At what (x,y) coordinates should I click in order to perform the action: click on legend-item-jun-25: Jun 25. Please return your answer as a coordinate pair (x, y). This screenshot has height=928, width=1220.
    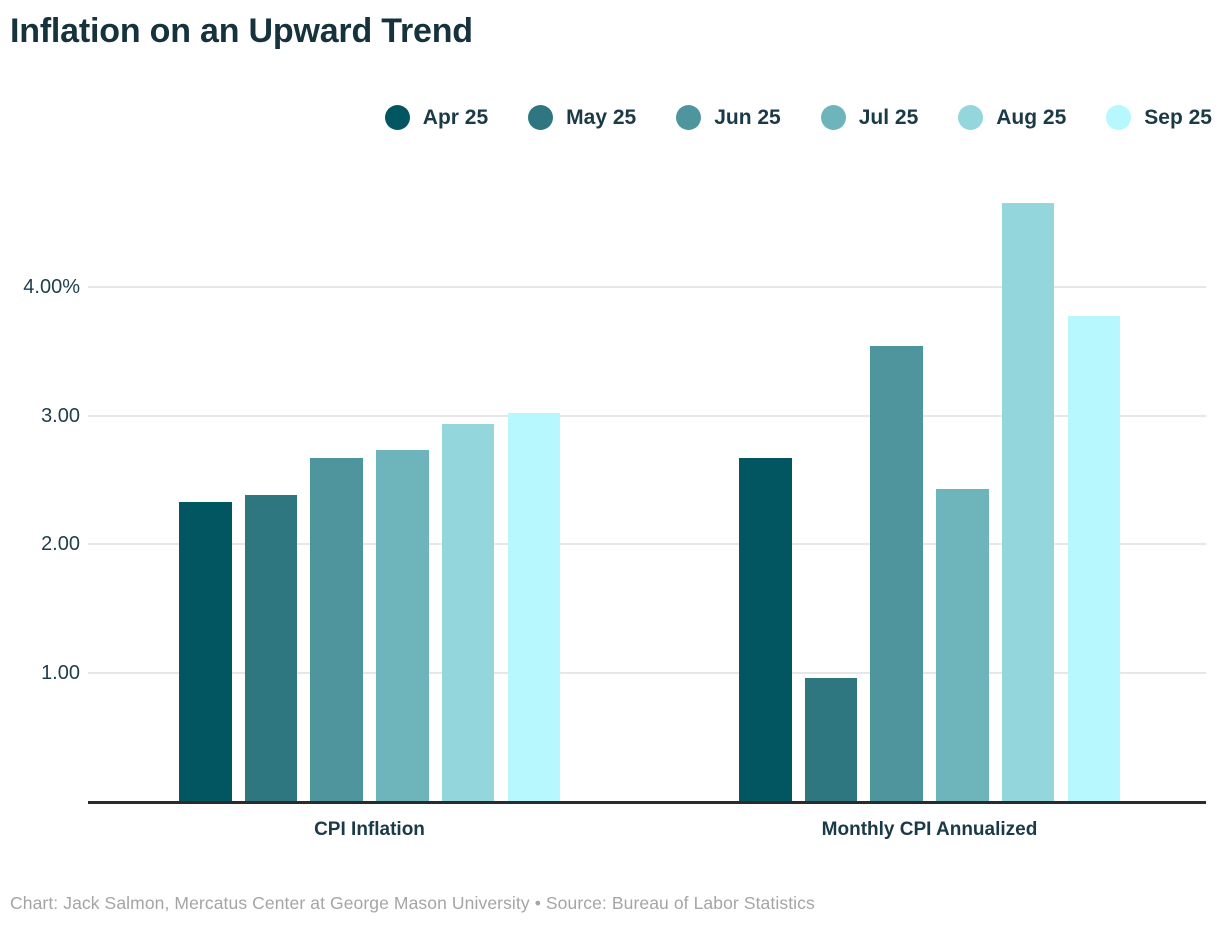
    Looking at the image, I should click on (728, 117).